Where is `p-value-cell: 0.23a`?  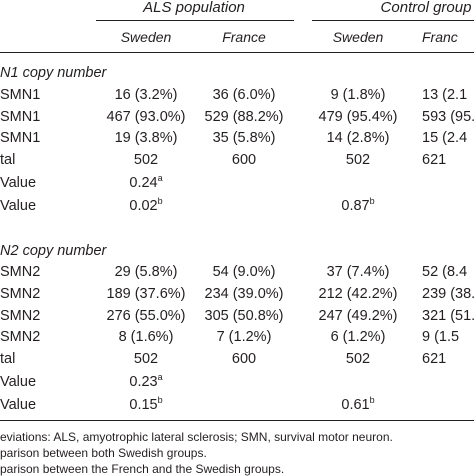
p-value-cell: 0.23a is located at coordinates (146, 381).